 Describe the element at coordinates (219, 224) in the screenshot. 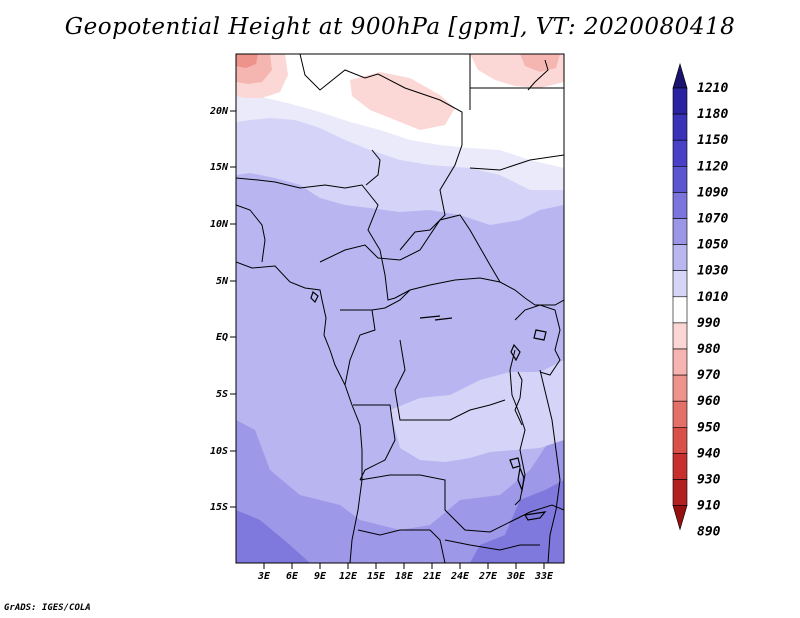

I see `lat-label: 10N` at that location.